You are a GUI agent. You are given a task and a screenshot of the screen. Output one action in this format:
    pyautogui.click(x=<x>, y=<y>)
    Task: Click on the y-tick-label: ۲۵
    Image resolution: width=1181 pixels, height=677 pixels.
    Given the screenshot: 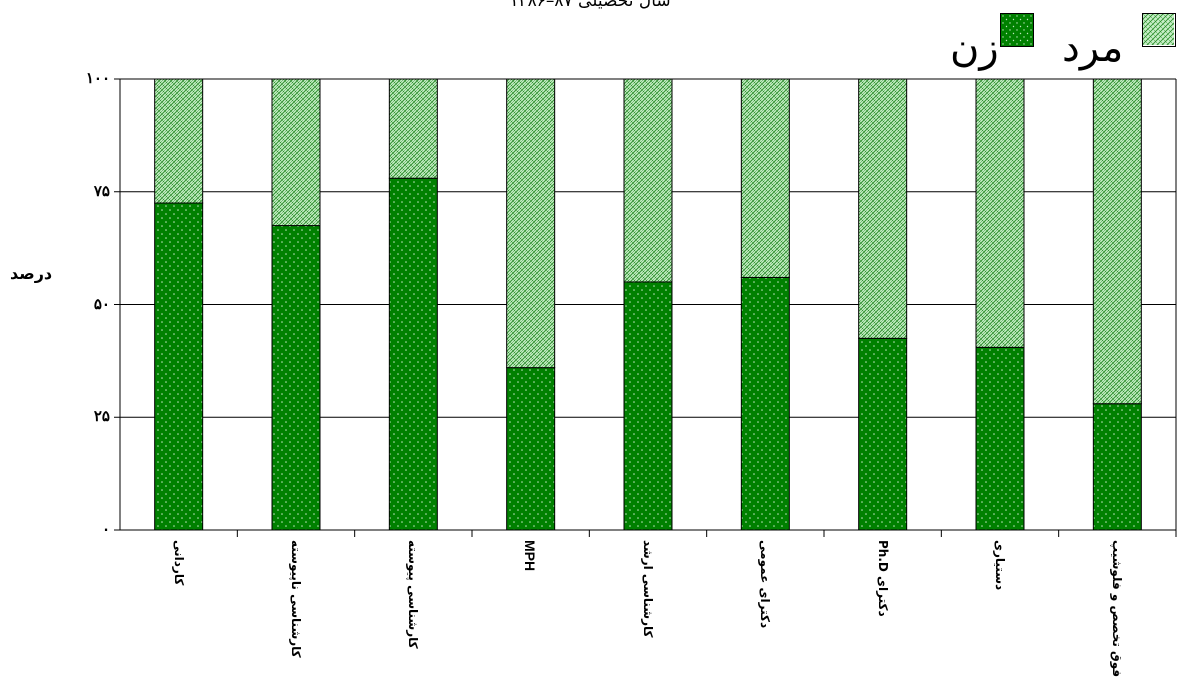 What is the action you would take?
    pyautogui.click(x=101, y=416)
    